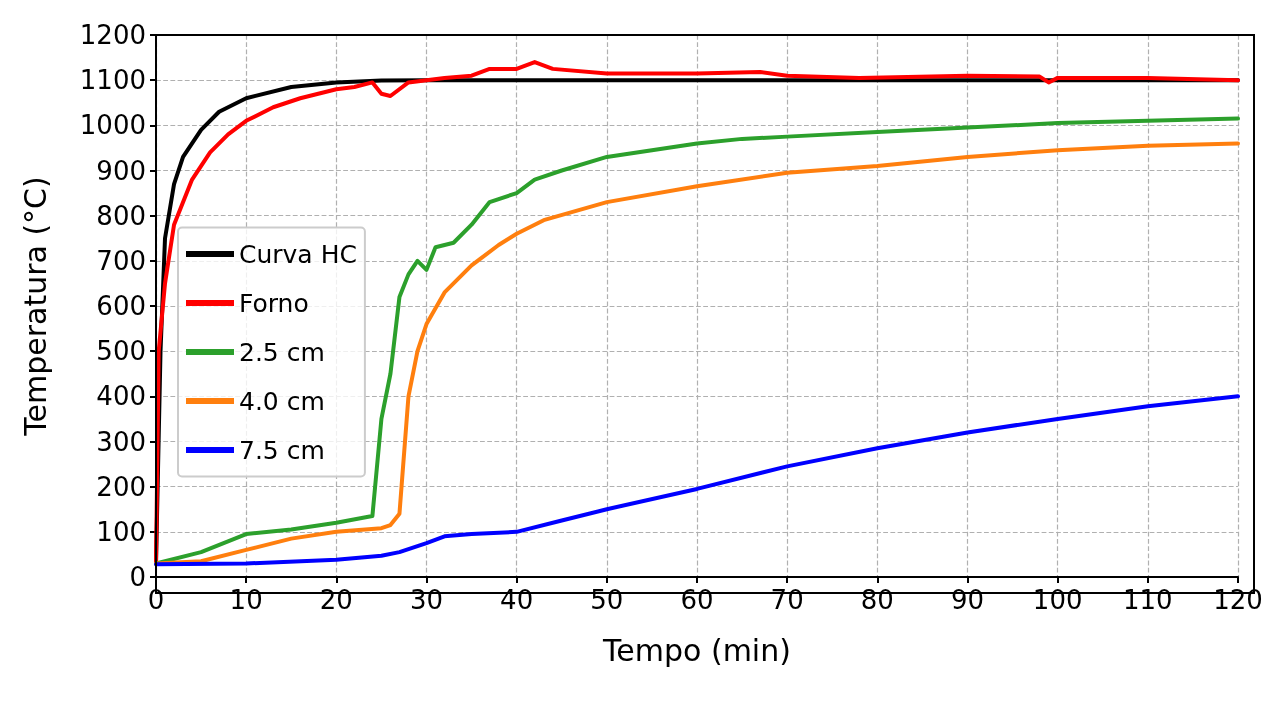 This screenshot has width=1274, height=704. I want to click on y-tick-label: 100, so click(121, 531).